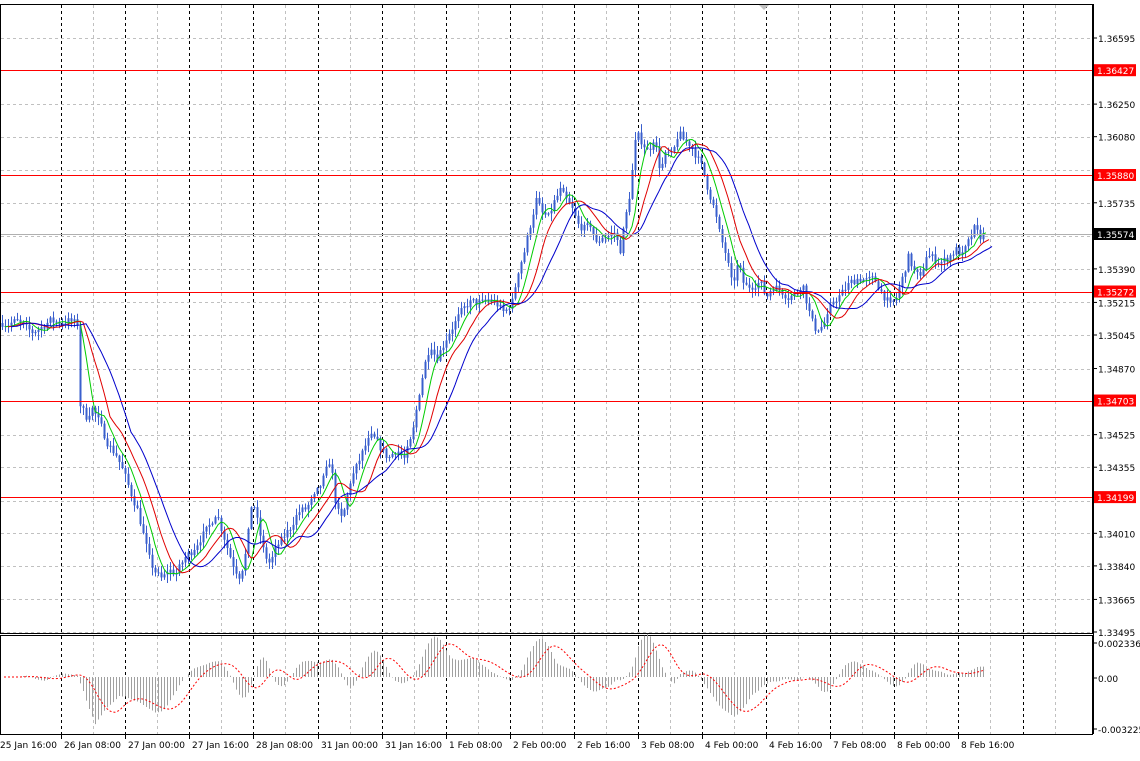 This screenshot has width=1140, height=761. What do you see at coordinates (1115, 403) in the screenshot?
I see `level-price-label: 1.34703` at bounding box center [1115, 403].